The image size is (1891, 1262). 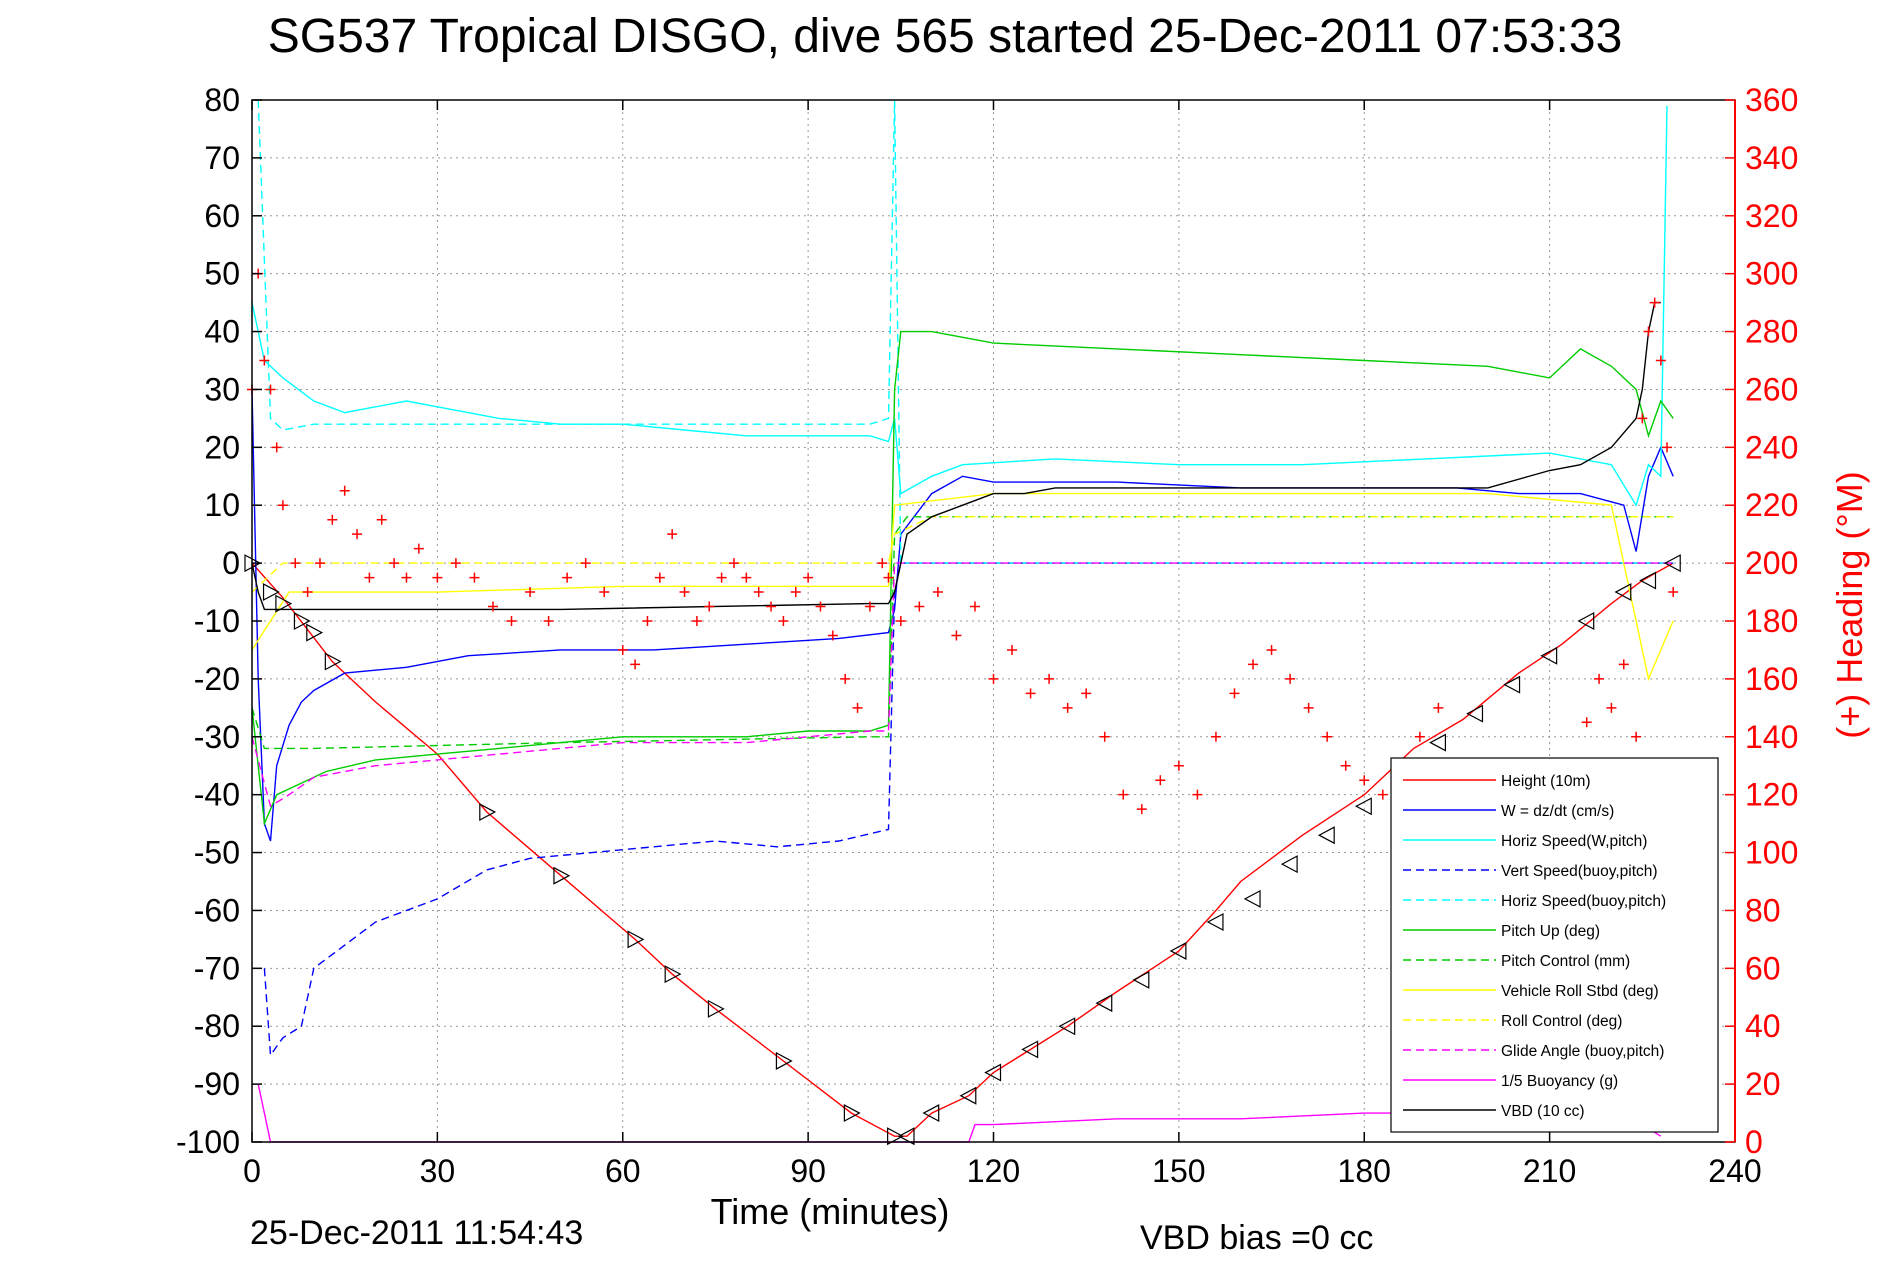 What do you see at coordinates (962, 685) in the screenshot?
I see `series-line-glide_angle` at bounding box center [962, 685].